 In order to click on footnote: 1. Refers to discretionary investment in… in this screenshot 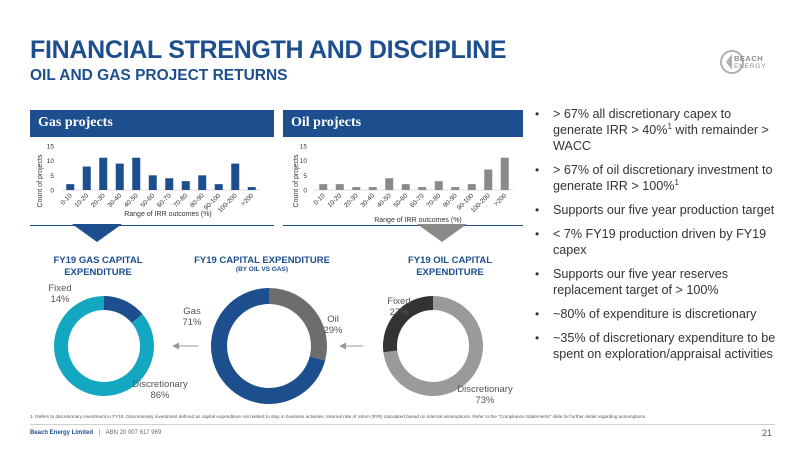, I will do `click(338, 416)`.